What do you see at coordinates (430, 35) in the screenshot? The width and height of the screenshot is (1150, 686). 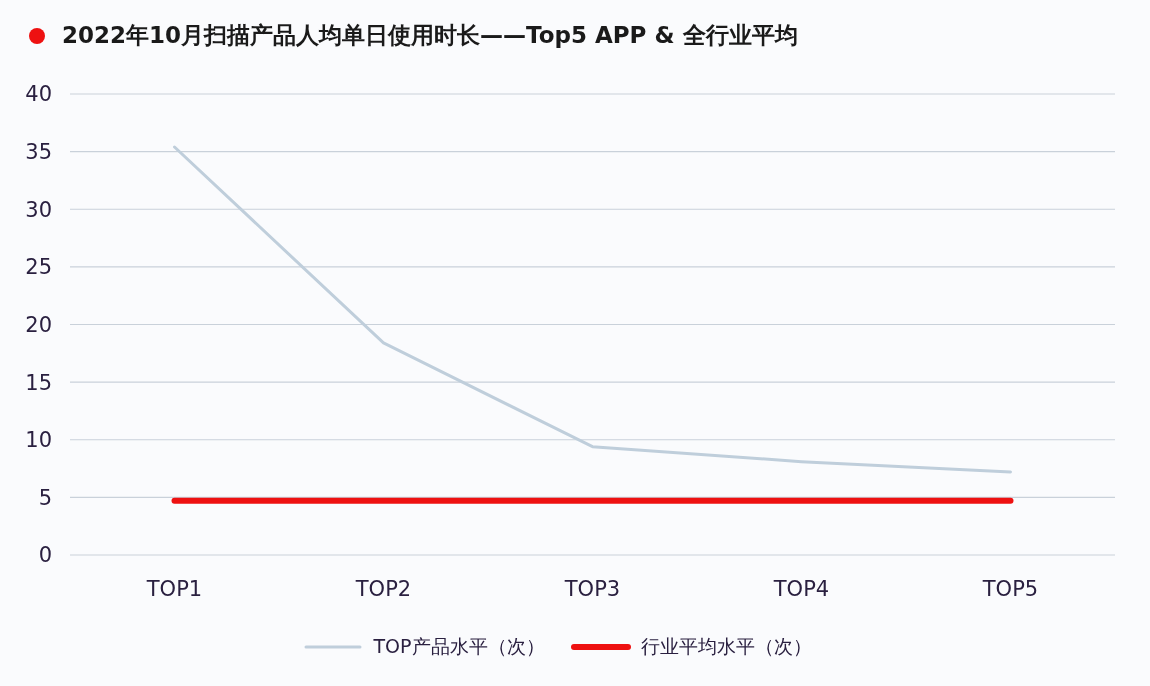 I see `chart-title: 2022年10月扫描产品人均单日使用时长——Top5 APP & 全行业平均` at bounding box center [430, 35].